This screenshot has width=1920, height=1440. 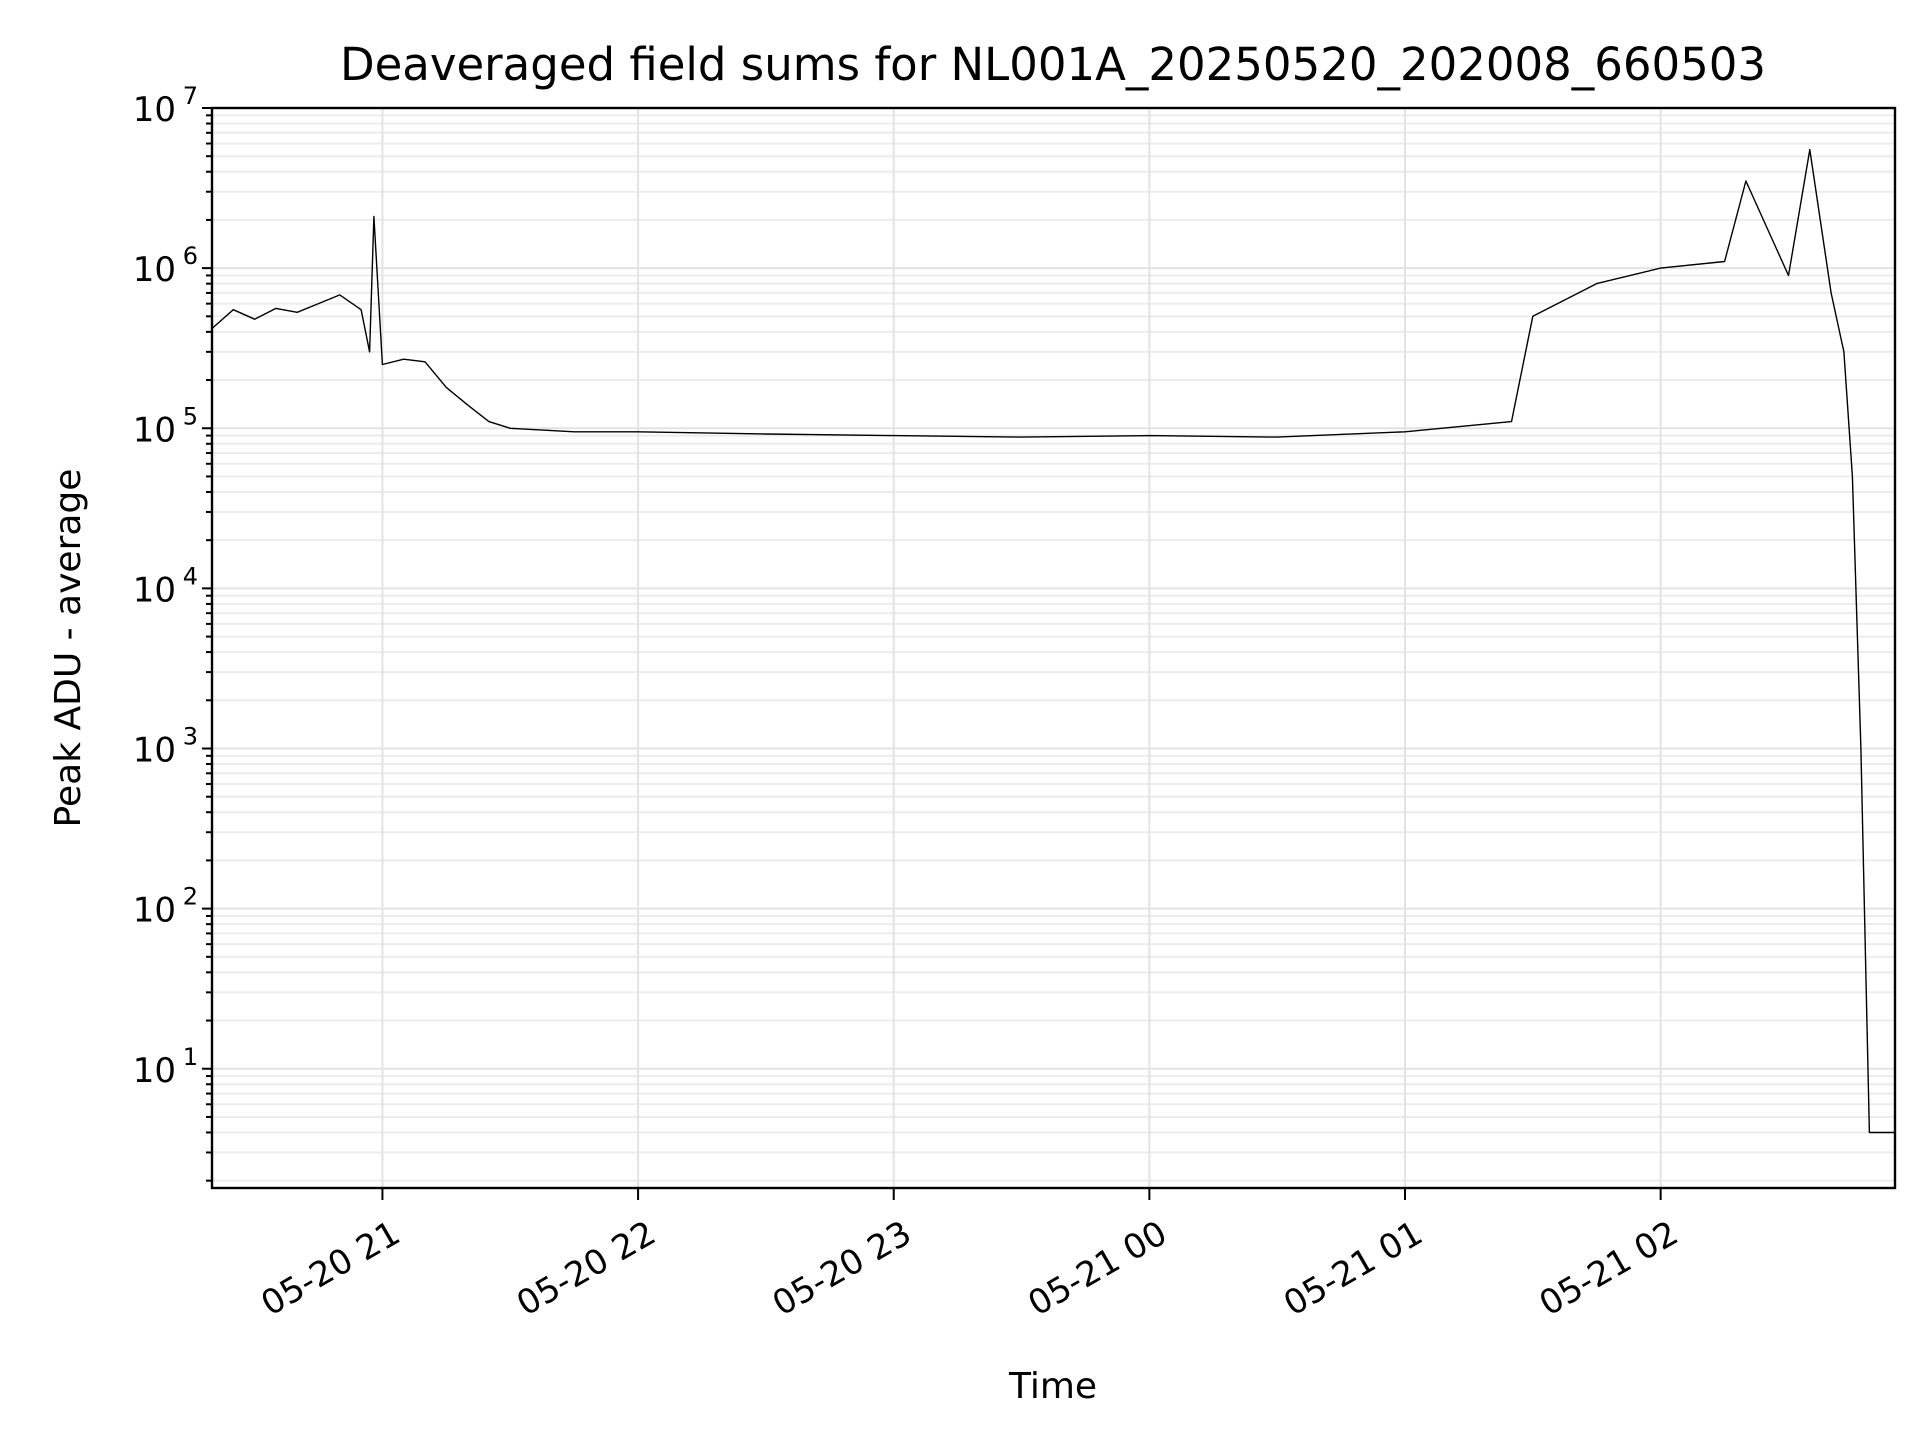 I want to click on y-tick-exponent: 7, so click(x=190, y=96).